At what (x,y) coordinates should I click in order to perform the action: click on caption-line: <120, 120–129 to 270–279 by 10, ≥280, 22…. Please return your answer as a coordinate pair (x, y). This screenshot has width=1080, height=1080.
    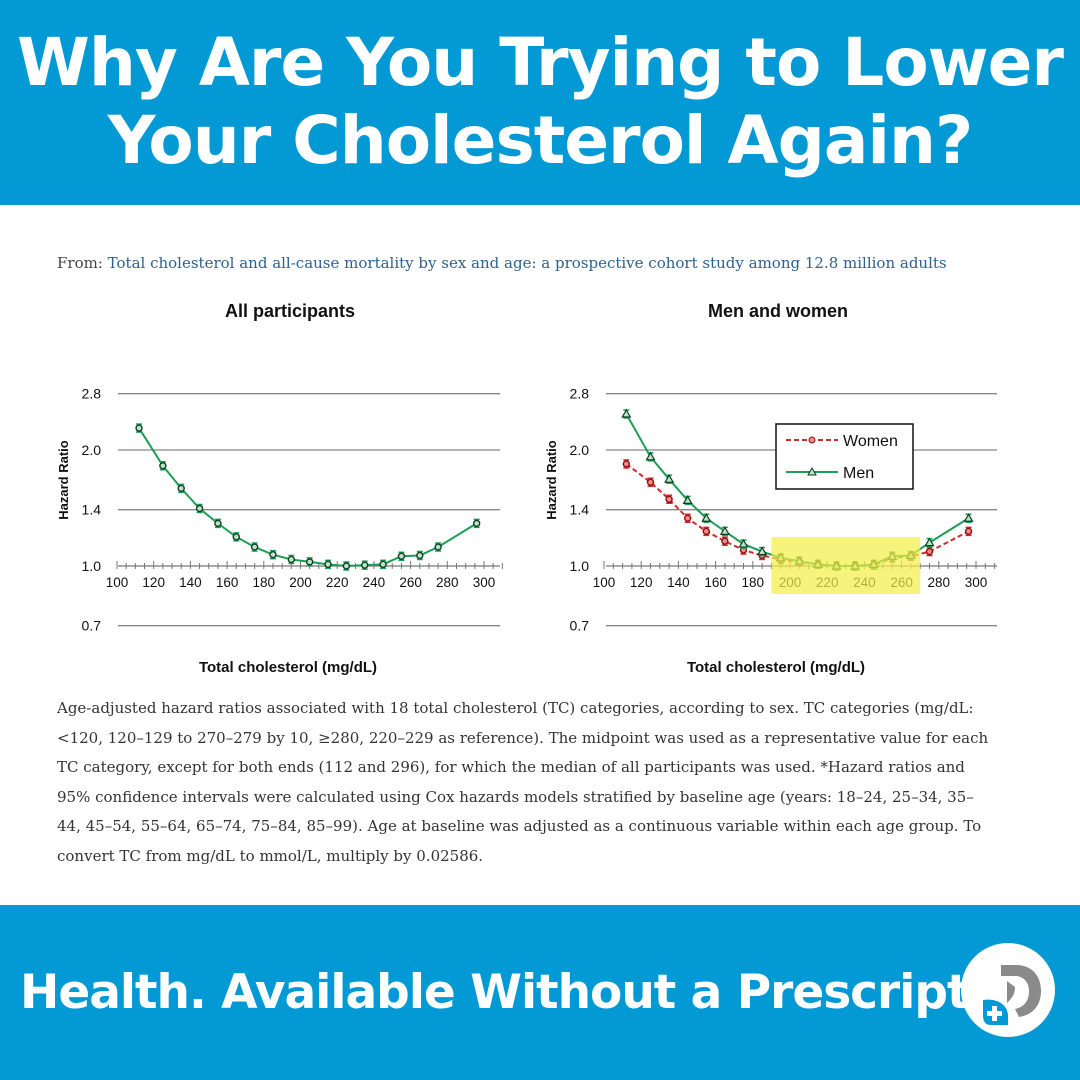
    Looking at the image, I should click on (523, 737).